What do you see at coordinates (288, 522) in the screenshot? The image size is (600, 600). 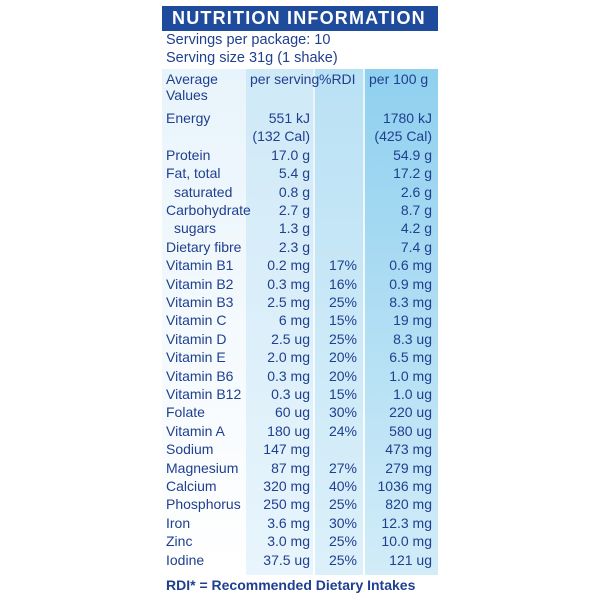 I see `per-serving-value: 3.6 mg` at bounding box center [288, 522].